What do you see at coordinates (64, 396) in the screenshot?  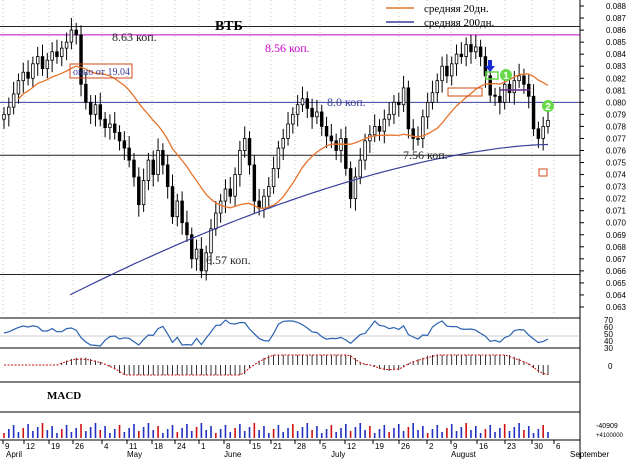 I see `macd-label: MACD` at bounding box center [64, 396].